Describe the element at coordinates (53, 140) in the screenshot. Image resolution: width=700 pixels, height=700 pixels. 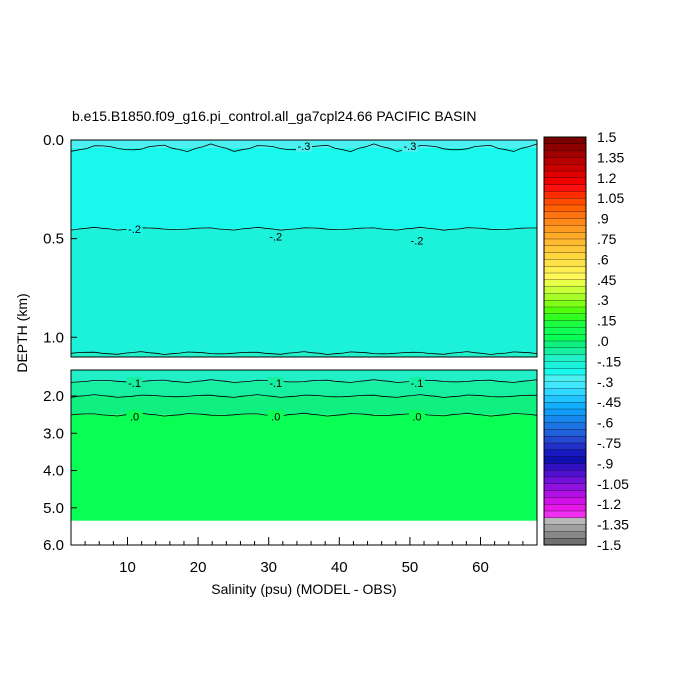
I see `y-tick-label: 0.0` at that location.